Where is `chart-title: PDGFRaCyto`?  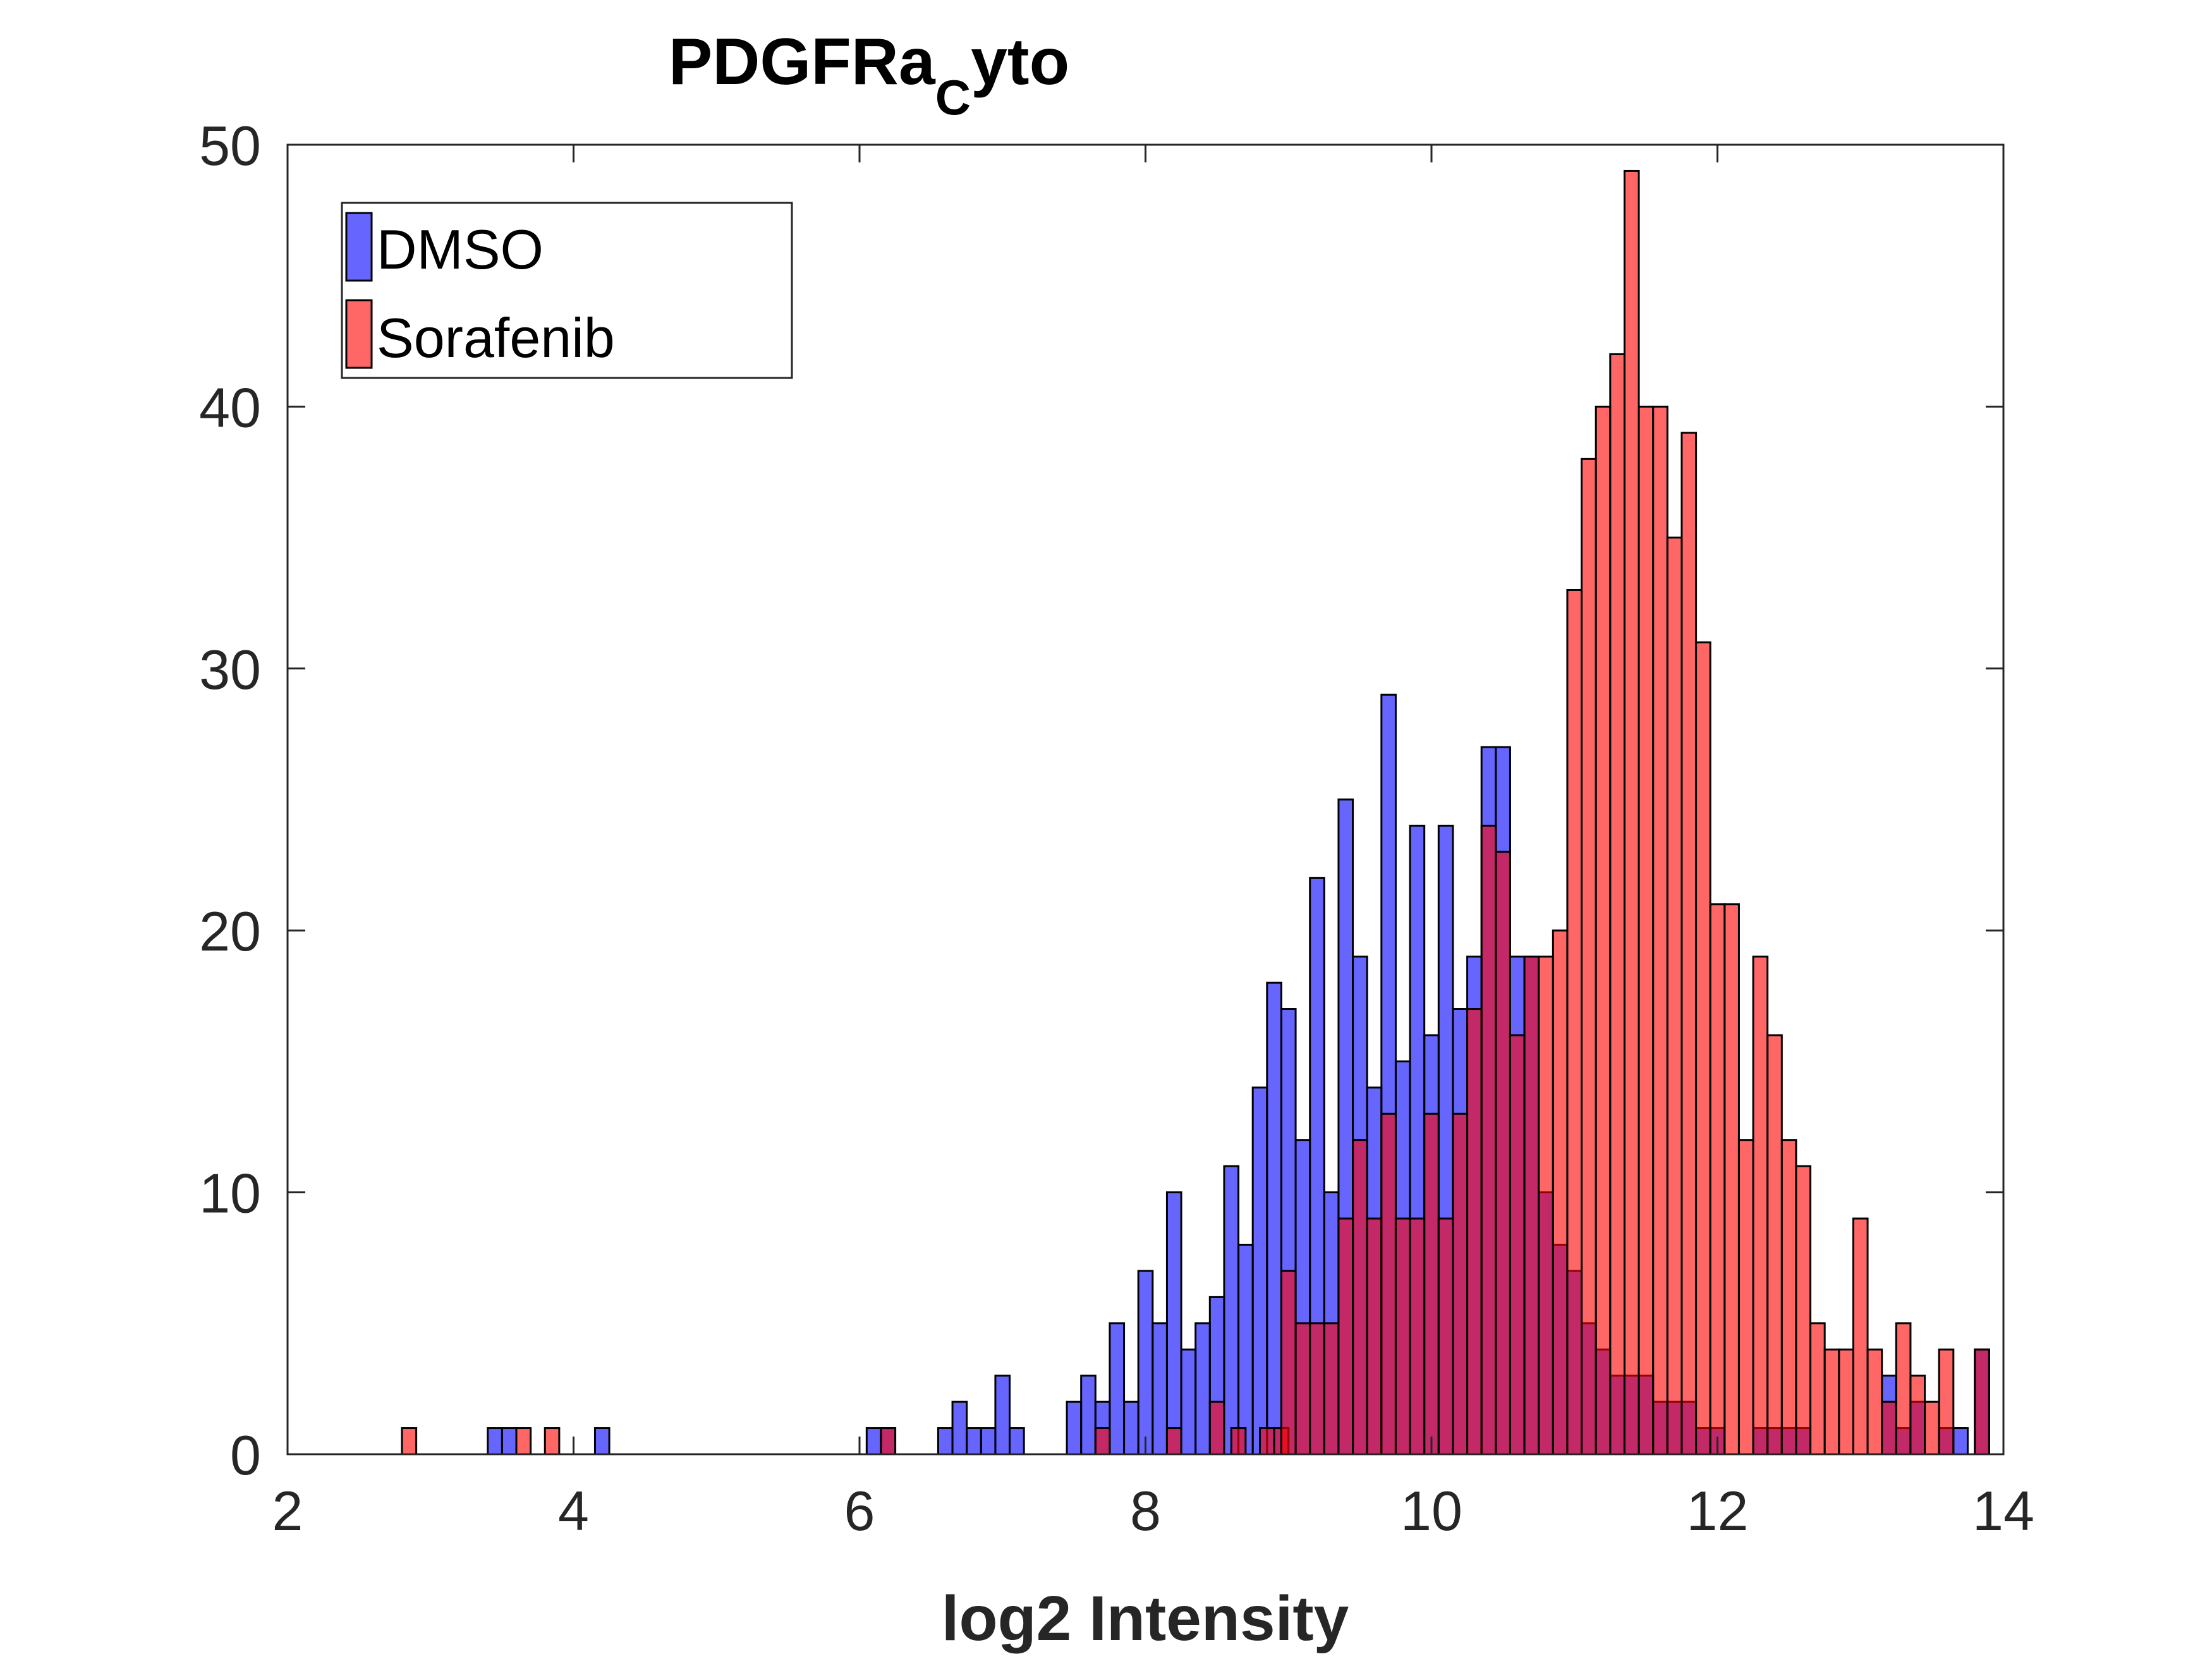
chart-title: PDGFRaCyto is located at coordinates (869, 75).